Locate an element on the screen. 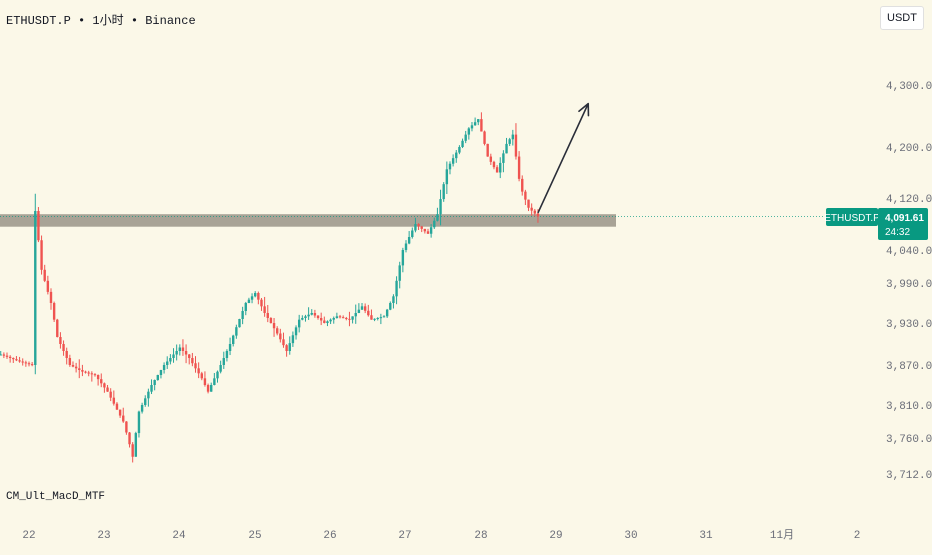  price-axis-label: 4,120.00 is located at coordinates (909, 200).